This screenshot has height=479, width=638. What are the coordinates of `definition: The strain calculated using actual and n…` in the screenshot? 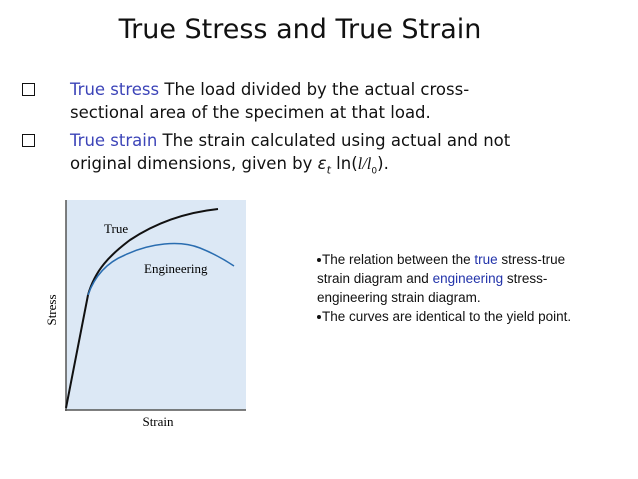 It's located at (290, 152).